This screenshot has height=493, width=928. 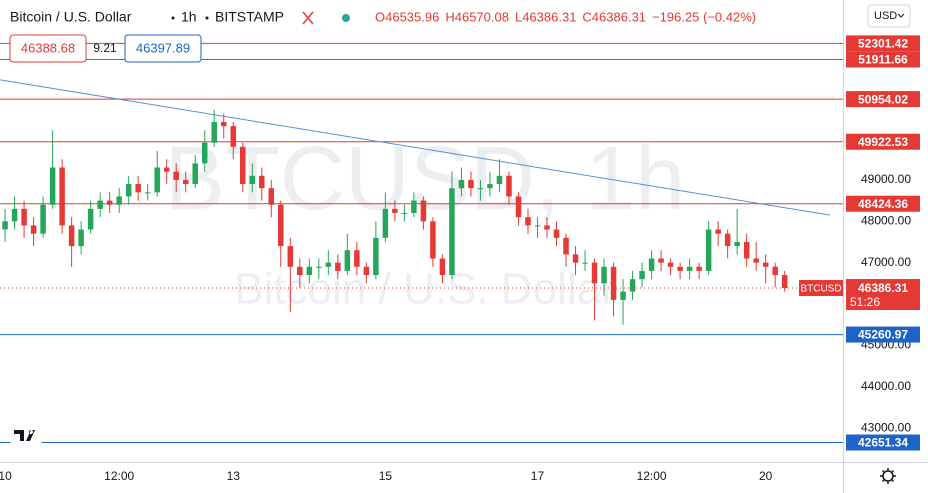 I want to click on bid-box, so click(x=48, y=48).